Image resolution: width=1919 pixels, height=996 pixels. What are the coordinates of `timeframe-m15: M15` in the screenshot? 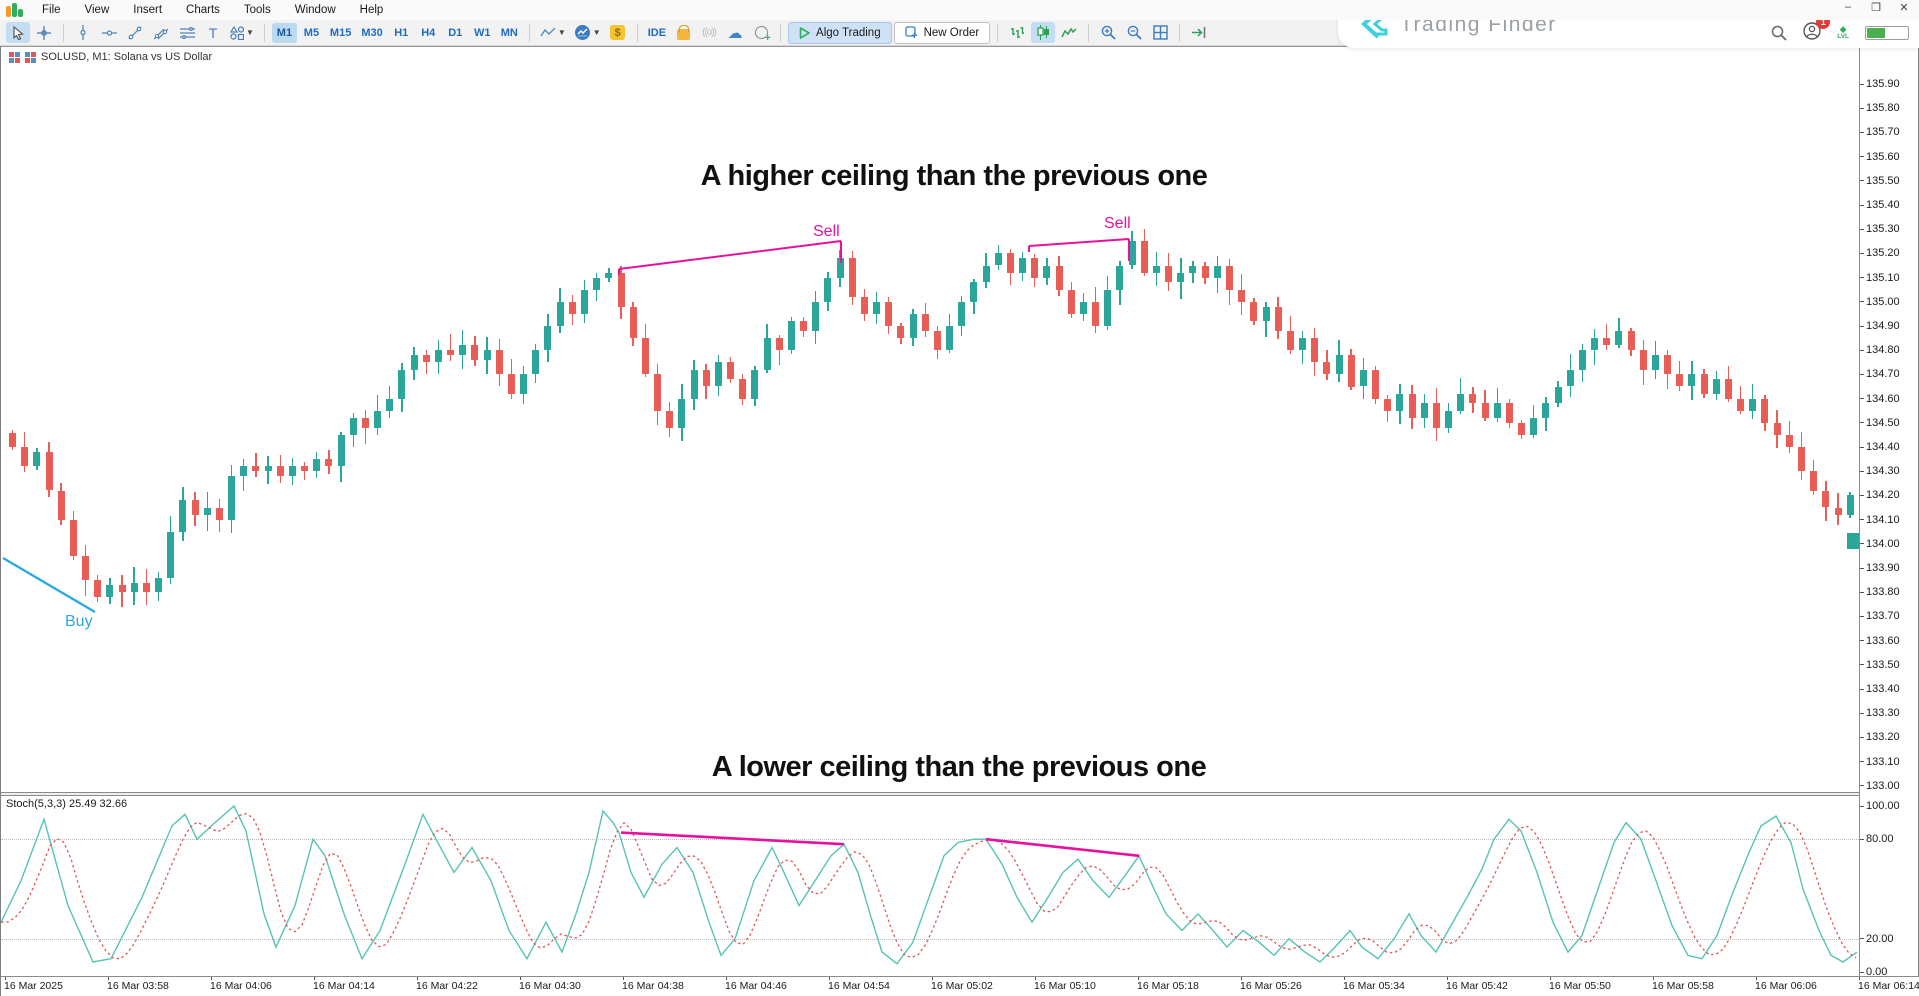 It's located at (340, 32).